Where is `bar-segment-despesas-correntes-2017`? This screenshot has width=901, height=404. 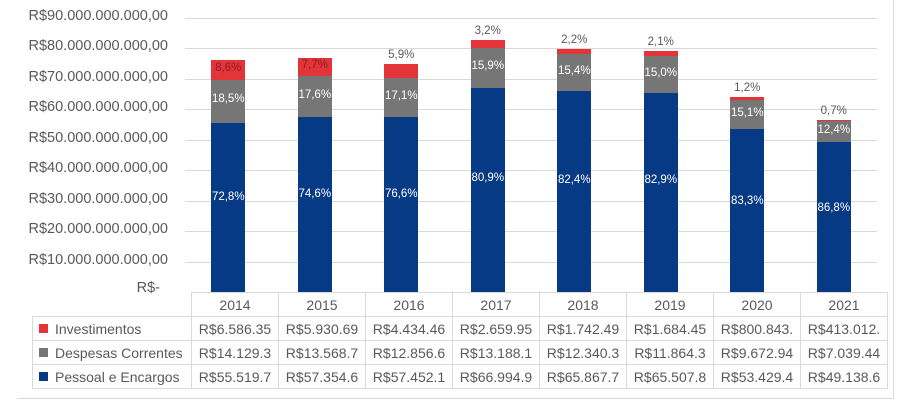
bar-segment-despesas-correntes-2017 is located at coordinates (487, 68).